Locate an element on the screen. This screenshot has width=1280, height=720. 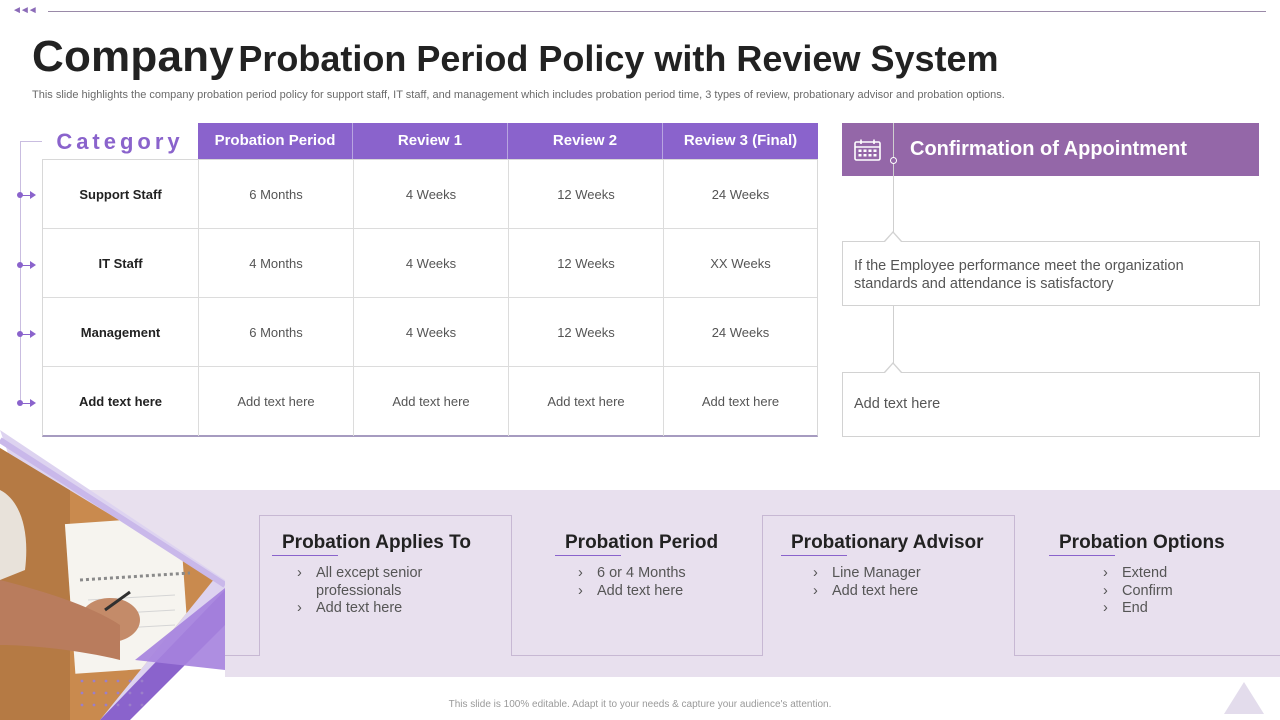
list-item: 6 or 4 Months is located at coordinates (668, 574).